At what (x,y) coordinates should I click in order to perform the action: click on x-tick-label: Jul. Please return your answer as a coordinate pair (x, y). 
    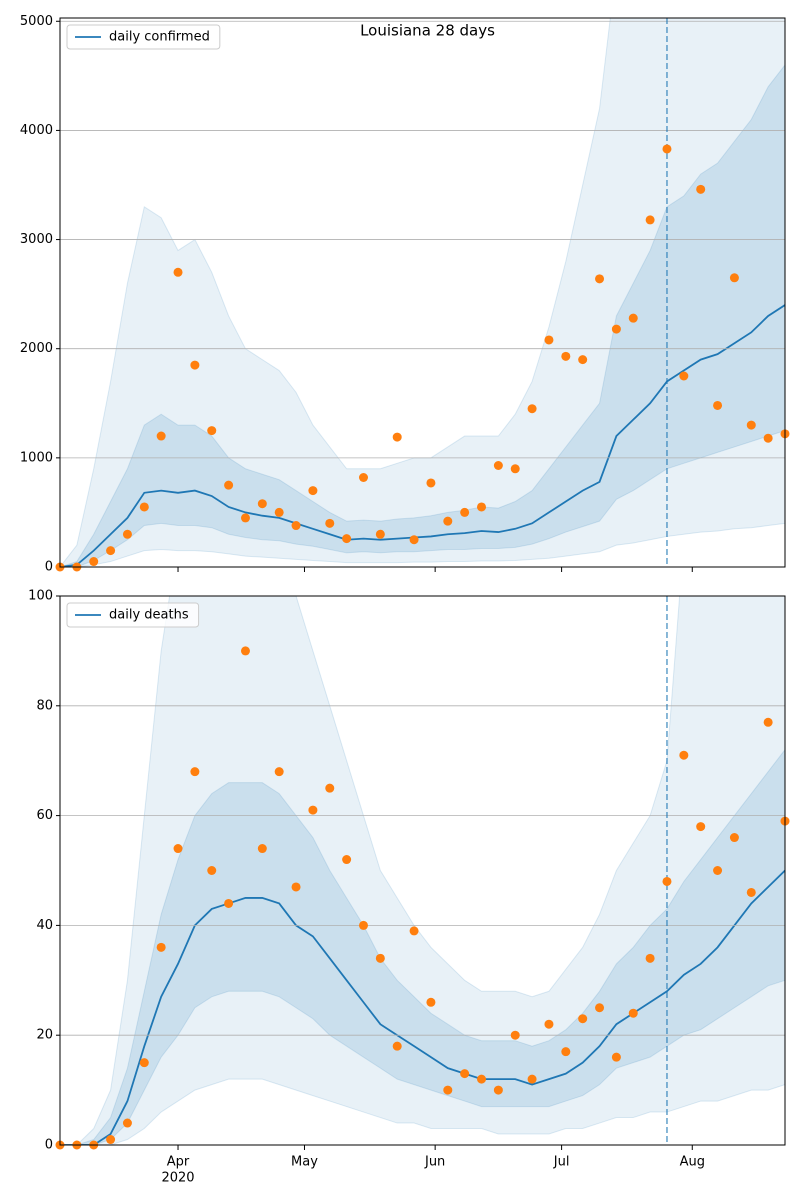
    Looking at the image, I should click on (561, 1162).